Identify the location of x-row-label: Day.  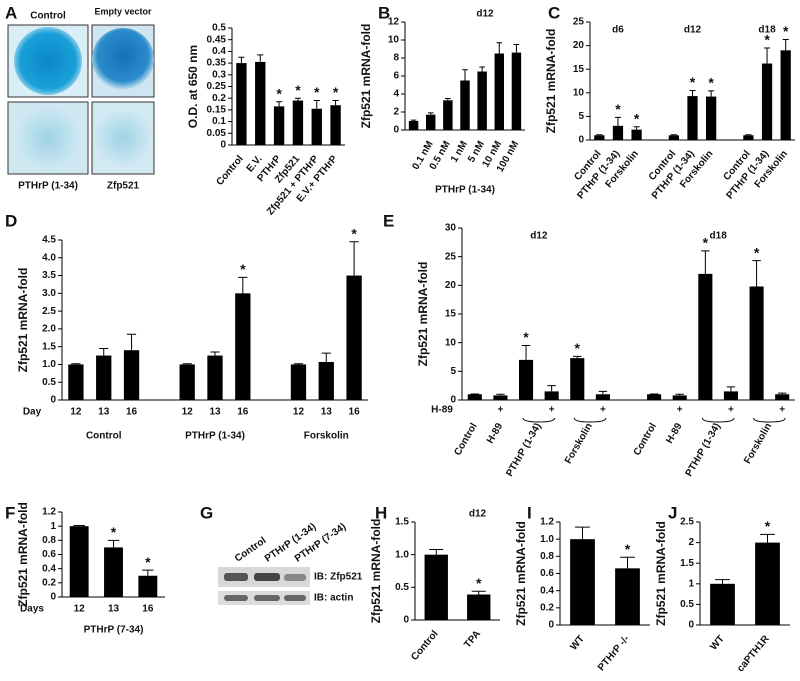
(32, 412).